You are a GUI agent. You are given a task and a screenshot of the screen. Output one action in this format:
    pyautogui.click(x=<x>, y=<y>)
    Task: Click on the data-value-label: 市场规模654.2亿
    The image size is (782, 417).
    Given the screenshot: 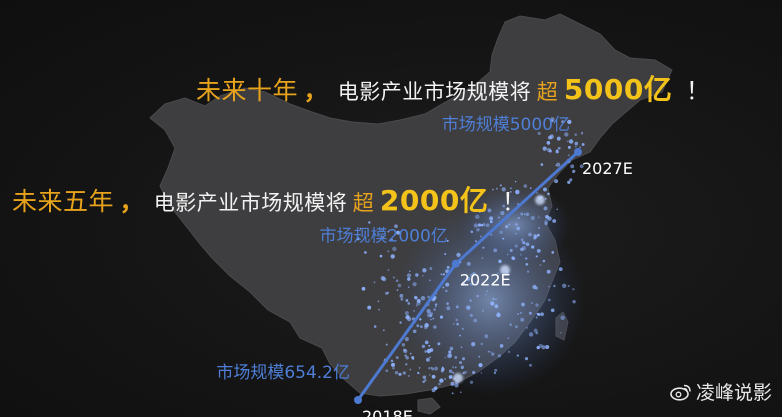 What is the action you would take?
    pyautogui.click(x=283, y=373)
    